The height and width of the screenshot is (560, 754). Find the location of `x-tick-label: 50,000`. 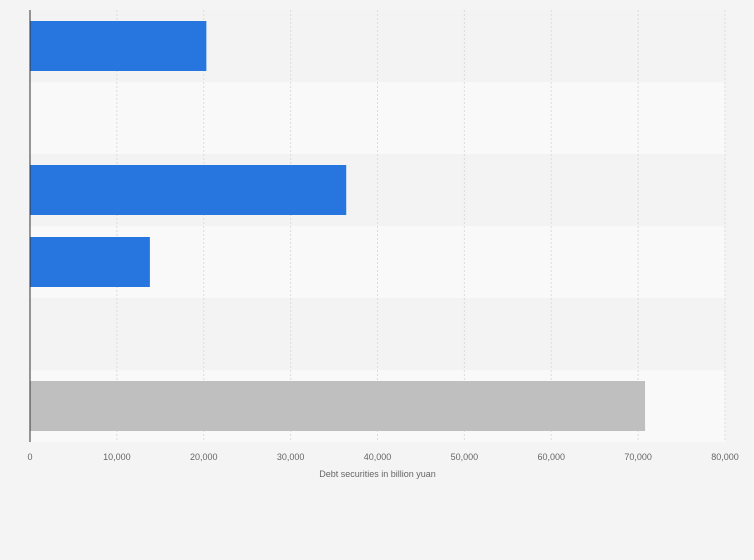

x-tick-label: 50,000 is located at coordinates (465, 457).